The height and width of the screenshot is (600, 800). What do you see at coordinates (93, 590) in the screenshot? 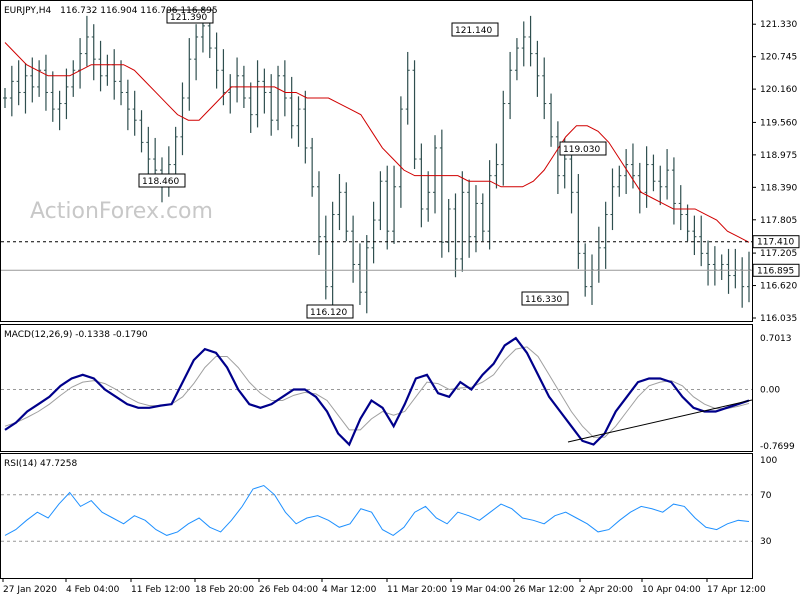
I see `x-tick-label: 4 Feb 04:00` at bounding box center [93, 590].